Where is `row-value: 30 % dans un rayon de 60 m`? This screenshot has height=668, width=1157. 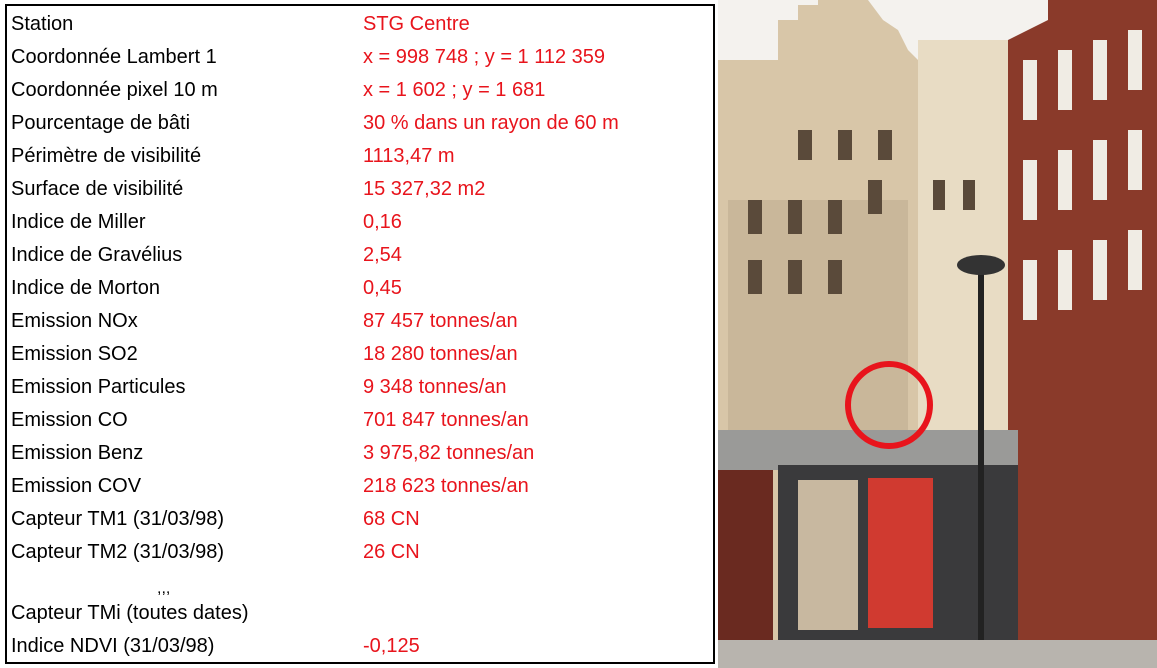
row-value: 30 % dans un rayon de 60 m is located at coordinates (491, 123).